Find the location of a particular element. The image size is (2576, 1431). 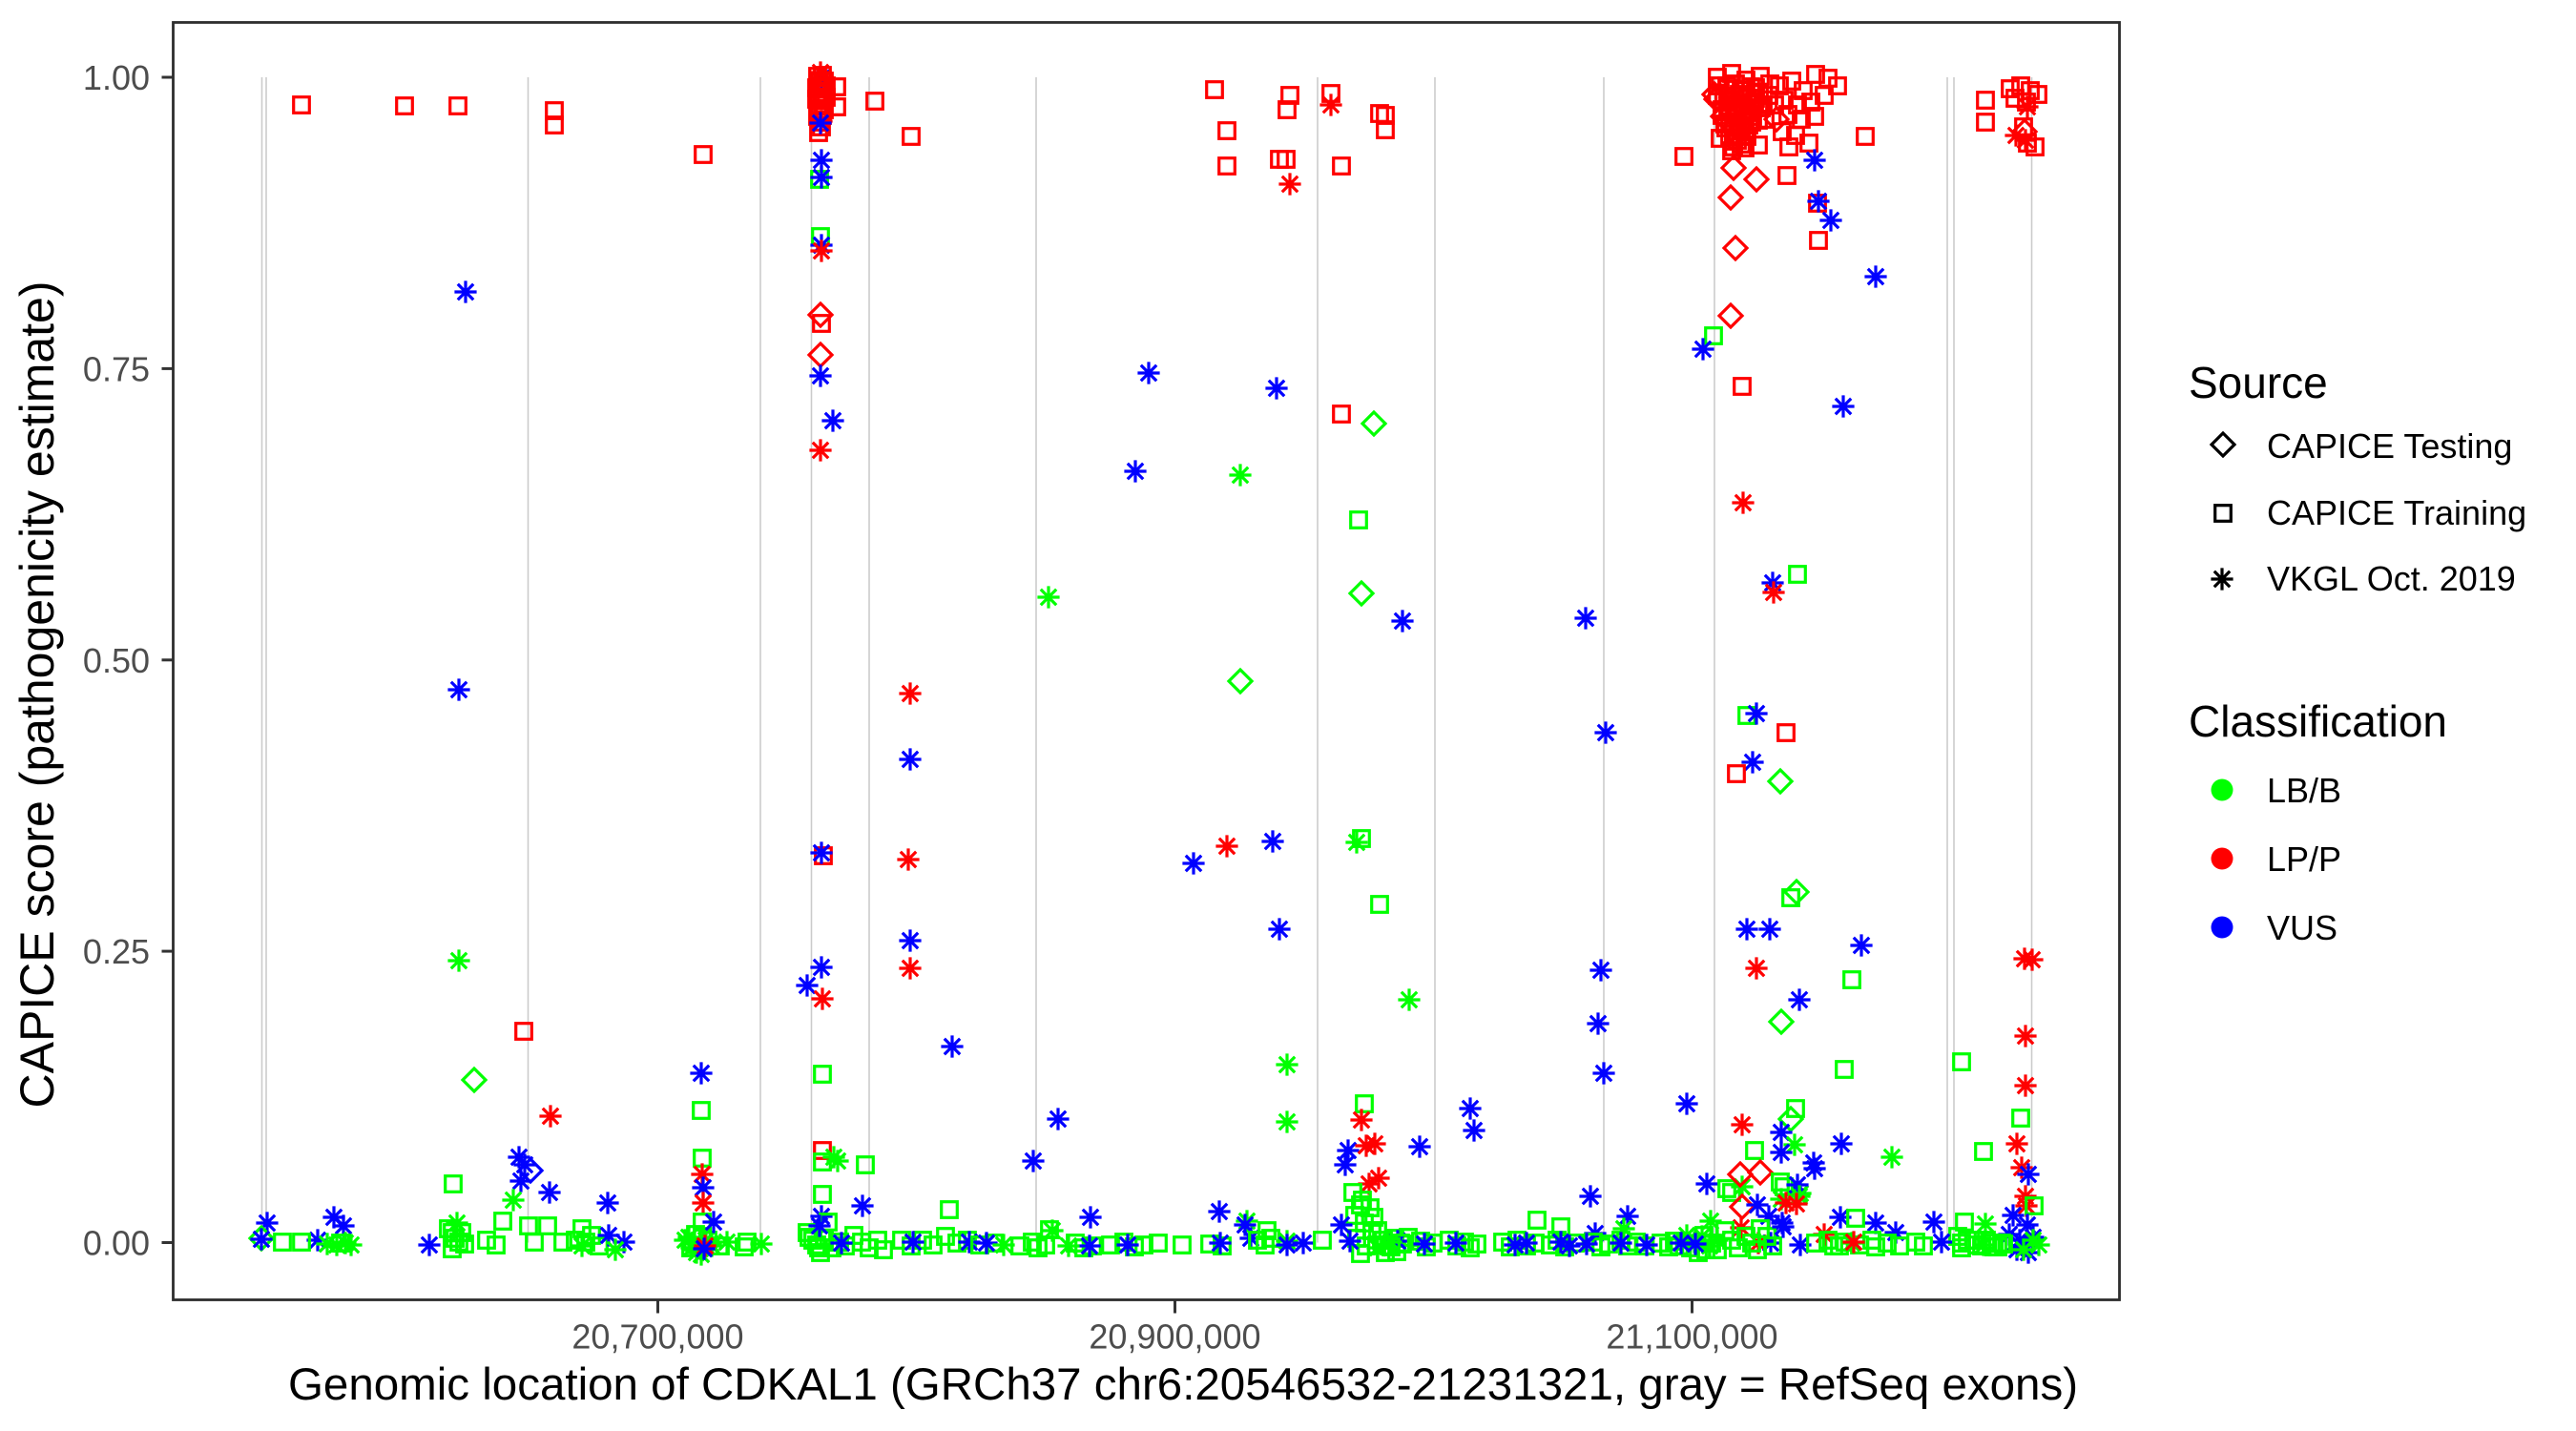

svg-text: 21,100,000 is located at coordinates (1691, 1337).